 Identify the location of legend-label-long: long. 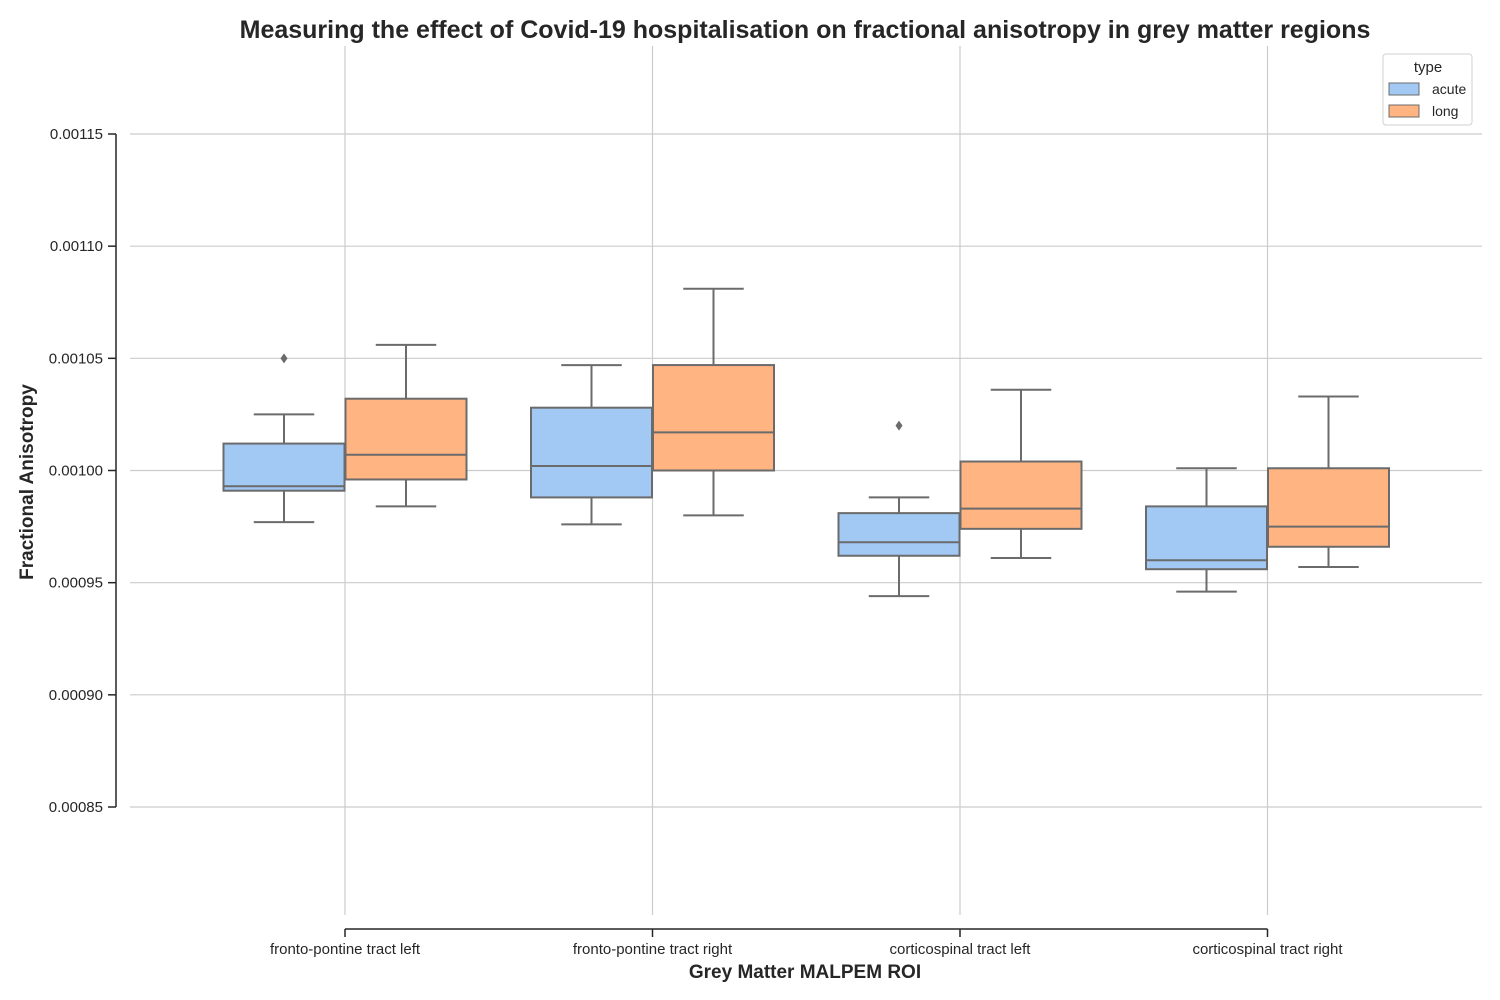
(1445, 111).